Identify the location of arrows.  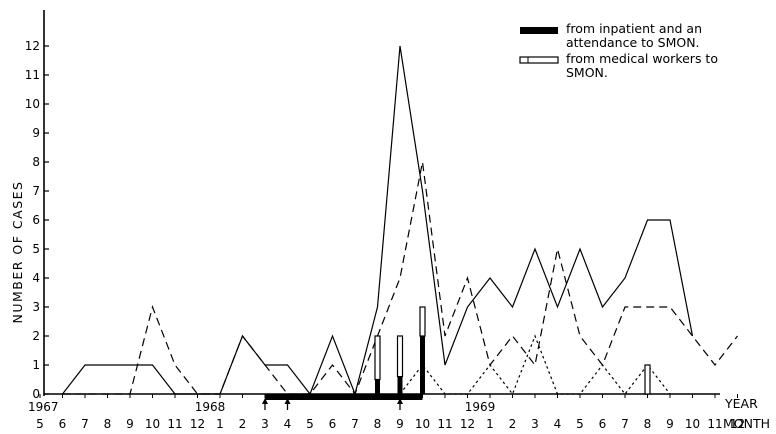
(332, 404).